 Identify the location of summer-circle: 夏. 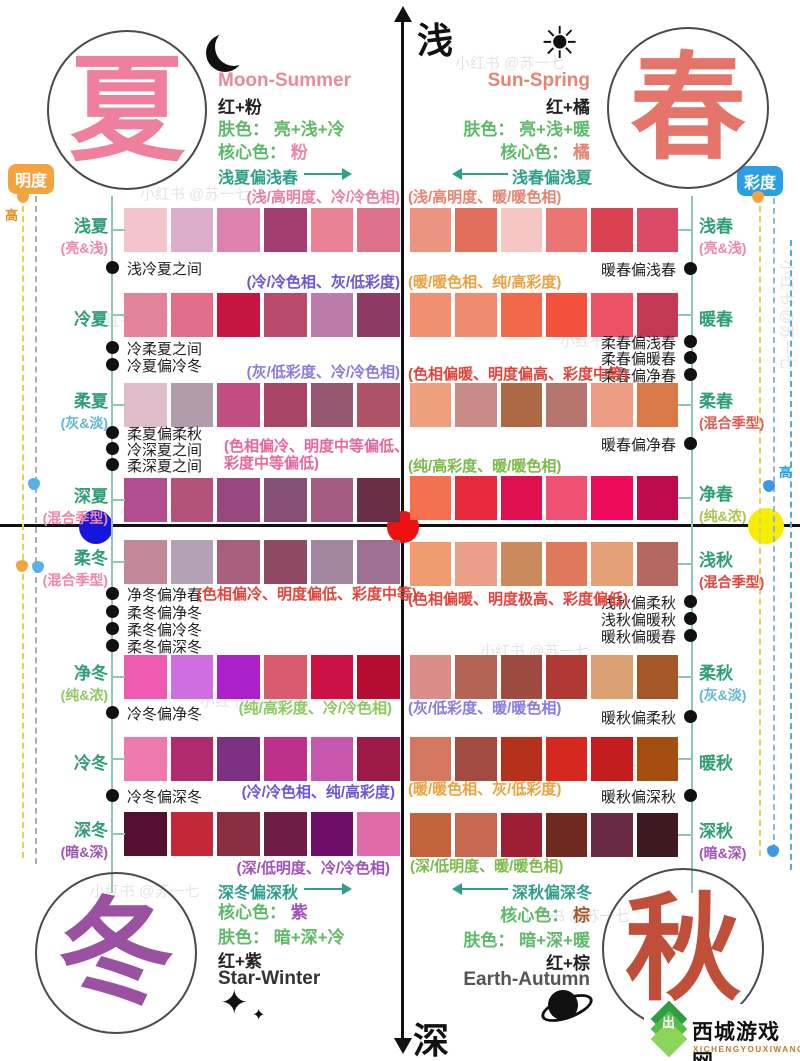
(127, 110).